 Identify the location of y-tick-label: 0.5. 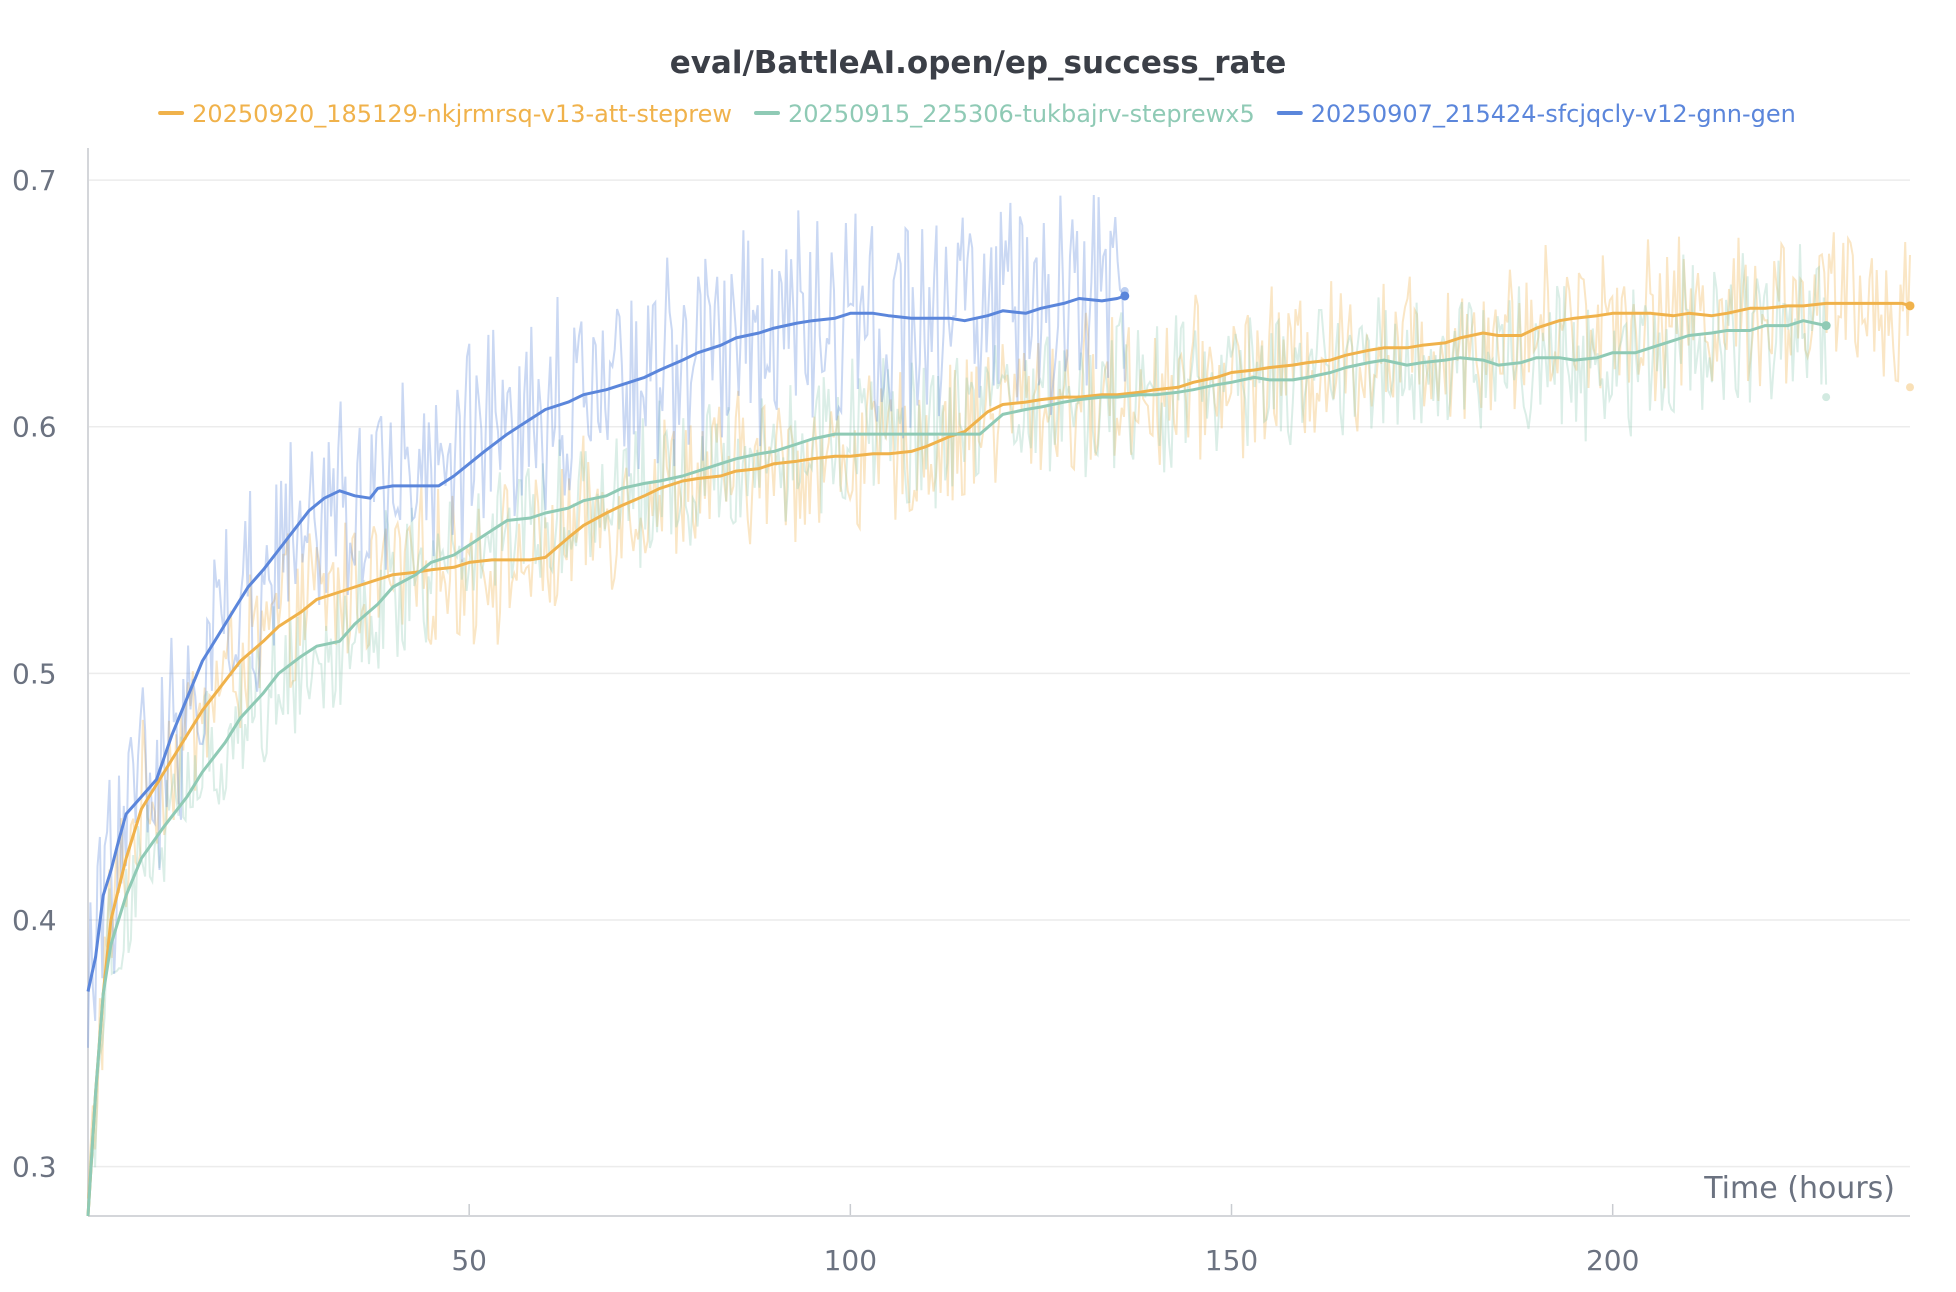
(34, 673).